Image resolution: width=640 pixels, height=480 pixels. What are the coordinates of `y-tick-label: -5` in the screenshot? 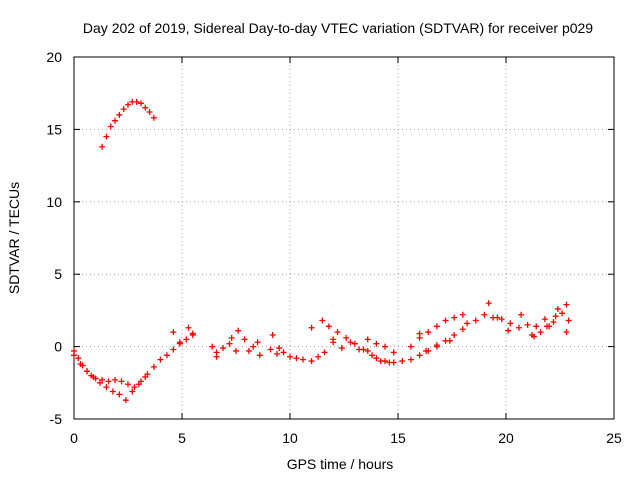 It's located at (56, 419).